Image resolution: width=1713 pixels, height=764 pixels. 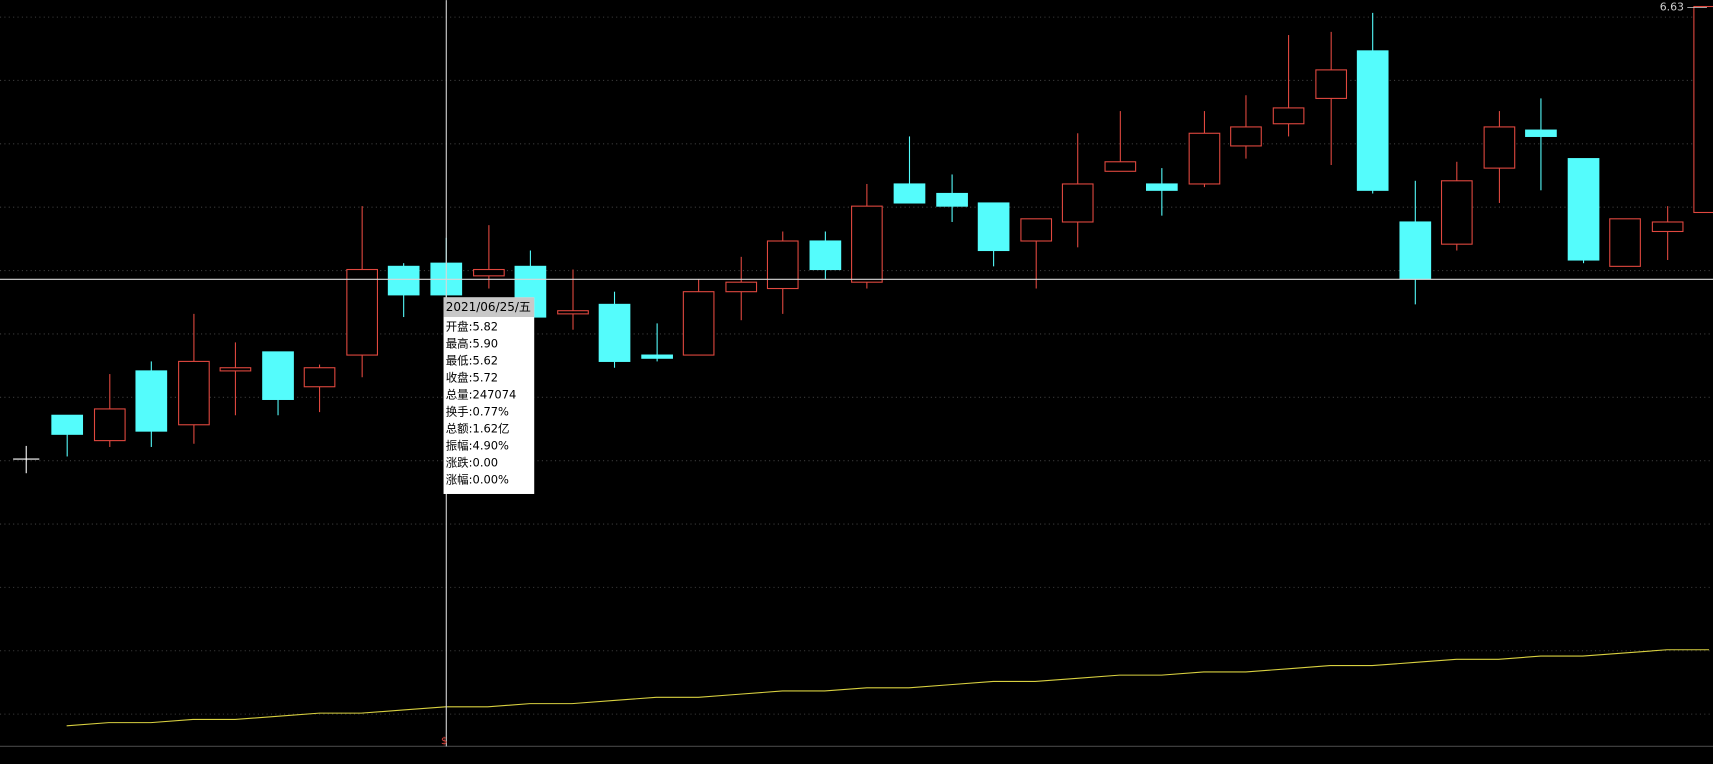 I want to click on tooltip-box, so click(x=489, y=395).